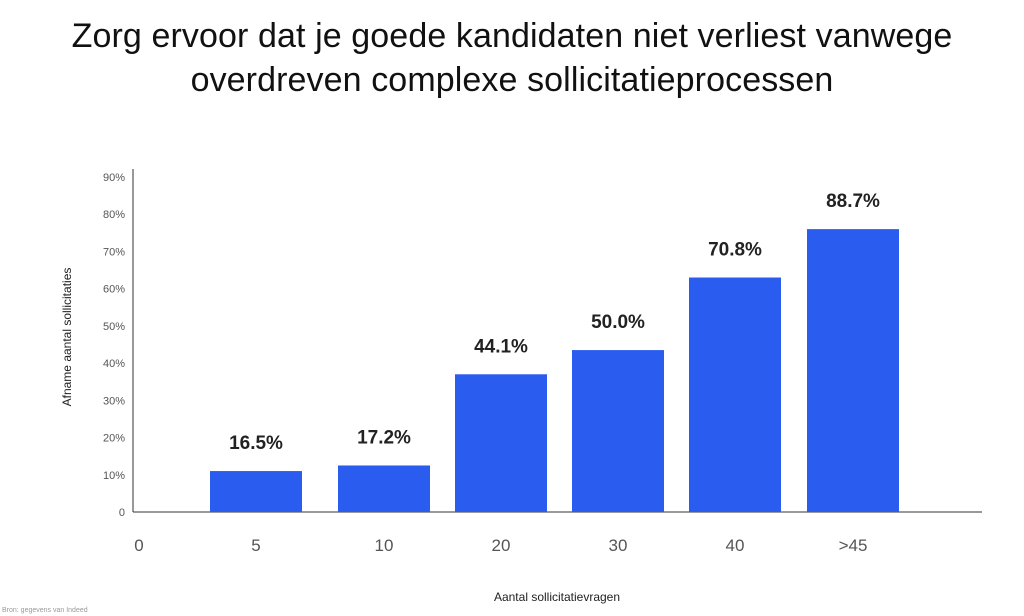 The width and height of the screenshot is (1024, 616). What do you see at coordinates (735, 250) in the screenshot?
I see `data-label: 70.8%` at bounding box center [735, 250].